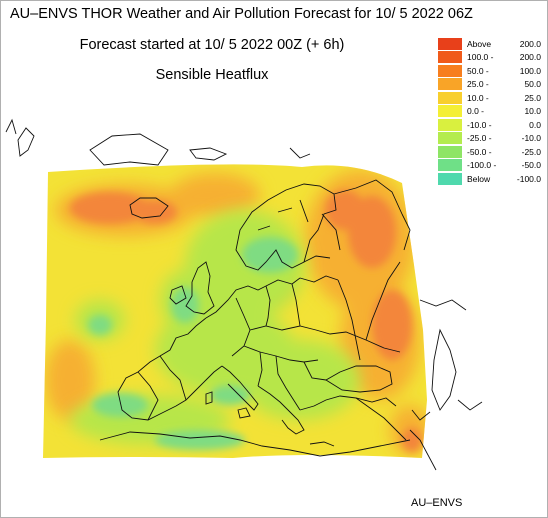  I want to click on legend-range-low: -10.0 -, so click(479, 124).